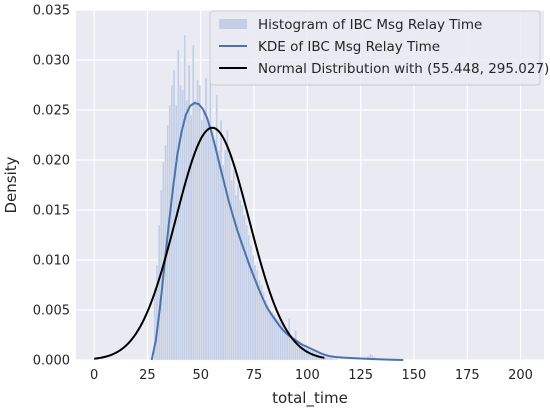 This screenshot has width=550, height=410. Describe the element at coordinates (51, 11) in the screenshot. I see `y-tick-label: 0.035` at that location.